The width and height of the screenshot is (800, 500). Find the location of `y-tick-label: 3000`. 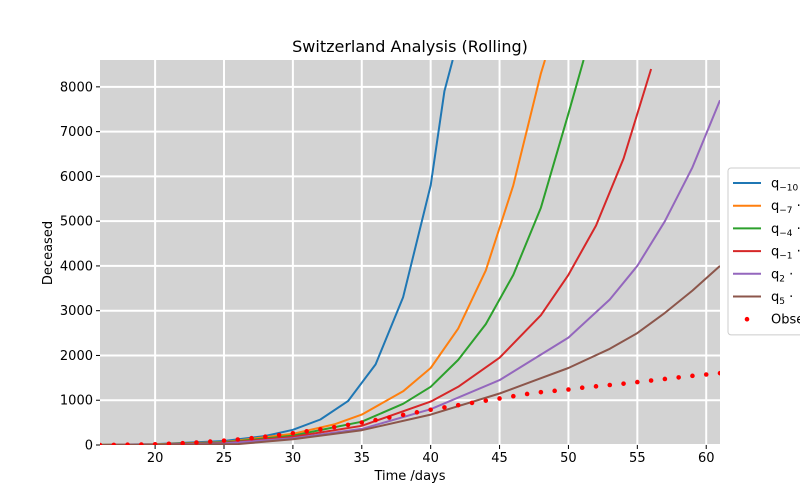

y-tick-label: 3000 is located at coordinates (76, 311).